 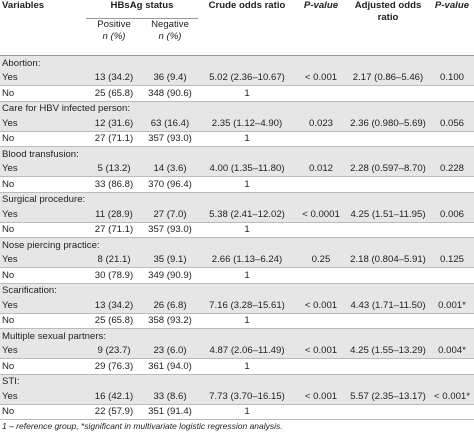 What do you see at coordinates (388, 397) in the screenshot?
I see `cell: 5.57 (2.35–13.17)` at bounding box center [388, 397].